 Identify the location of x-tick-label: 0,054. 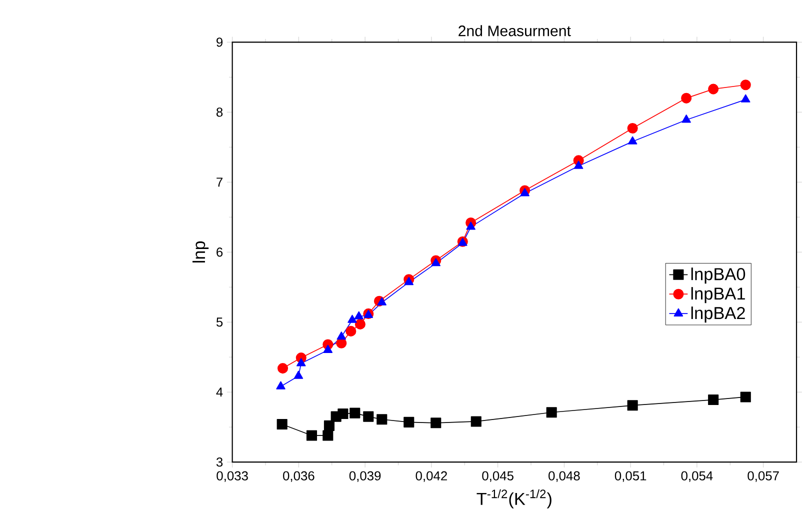
(697, 476).